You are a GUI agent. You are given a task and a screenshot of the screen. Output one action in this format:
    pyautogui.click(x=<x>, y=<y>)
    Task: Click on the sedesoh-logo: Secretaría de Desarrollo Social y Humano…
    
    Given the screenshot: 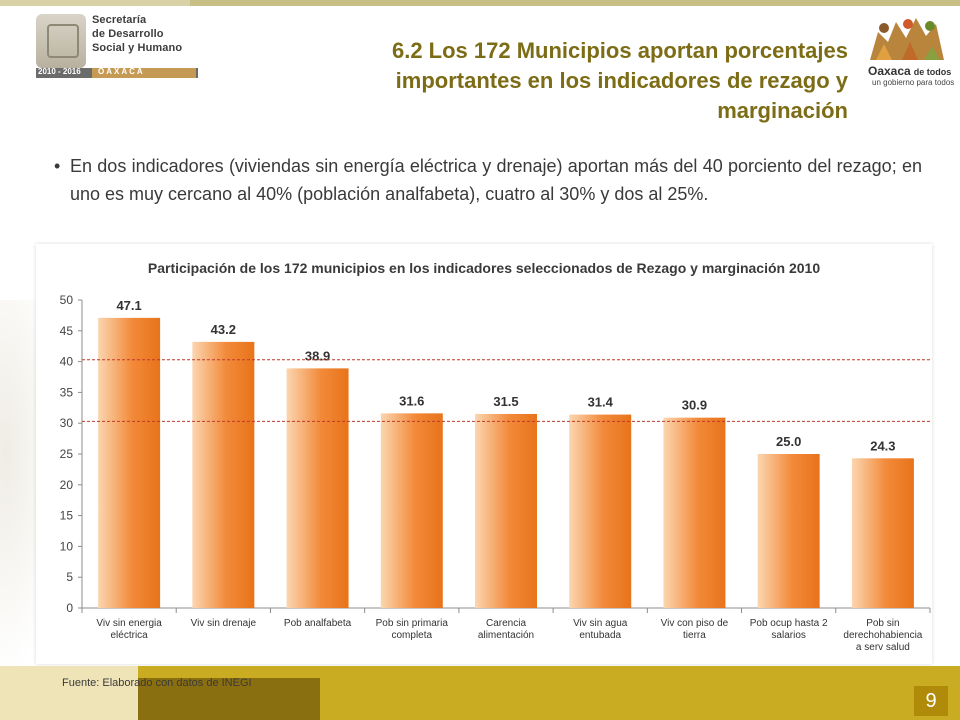 What is the action you would take?
    pyautogui.click(x=102, y=45)
    